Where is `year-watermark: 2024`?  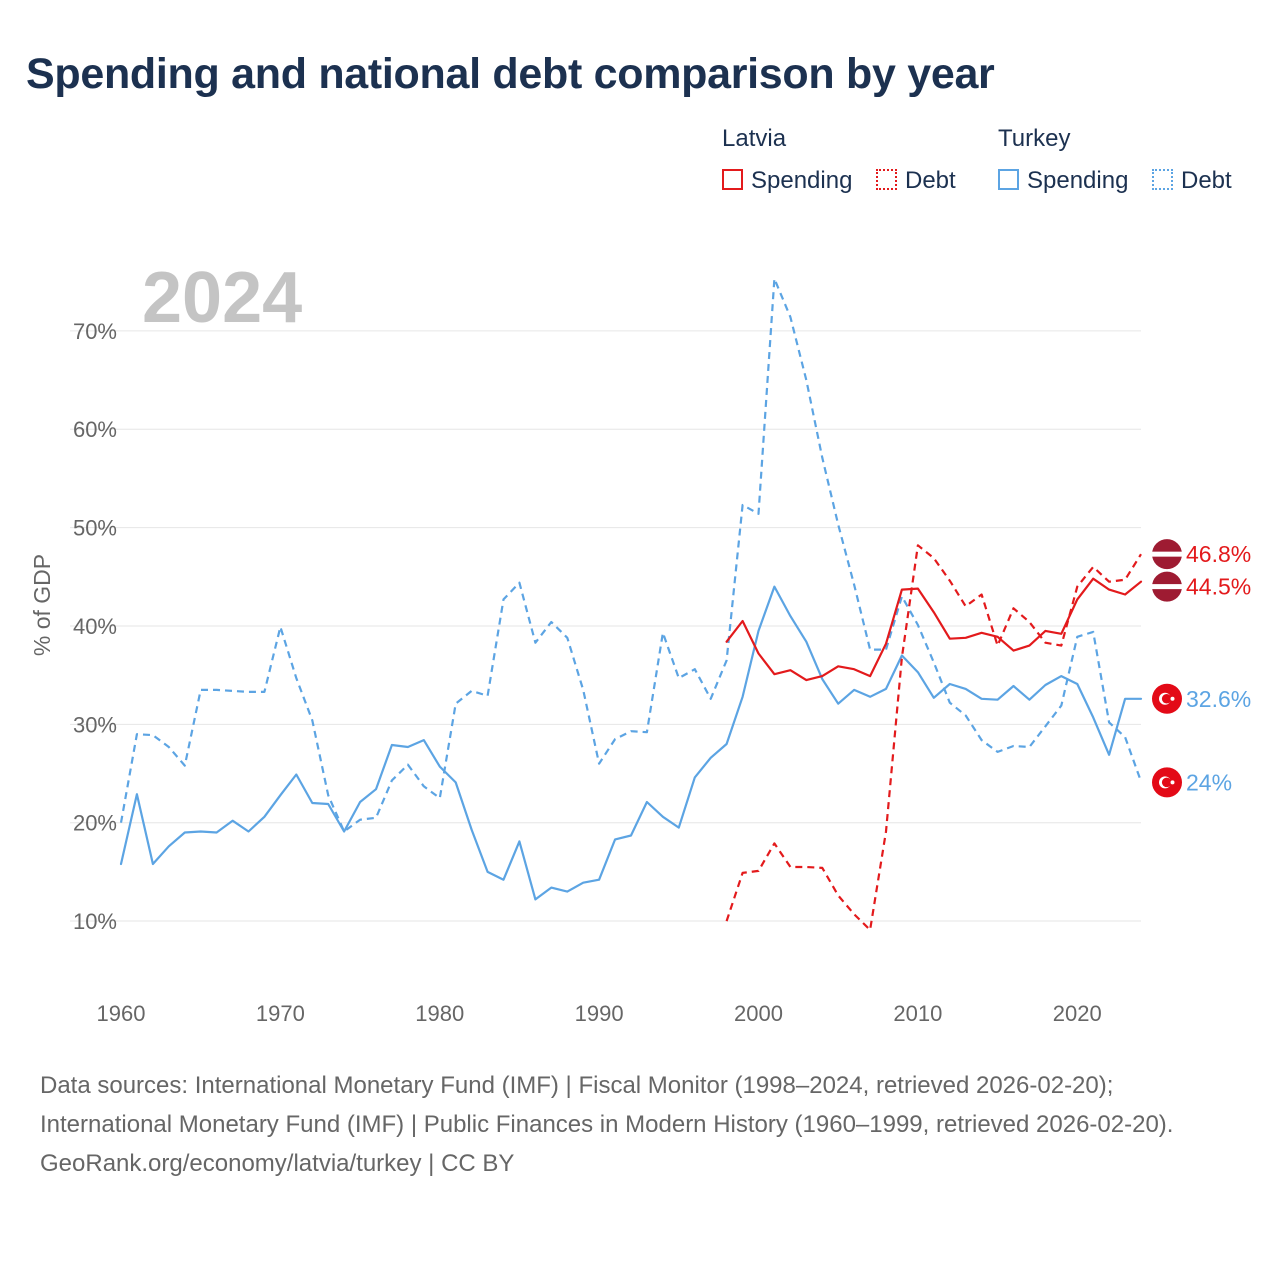 year-watermark: 2024 is located at coordinates (222, 298).